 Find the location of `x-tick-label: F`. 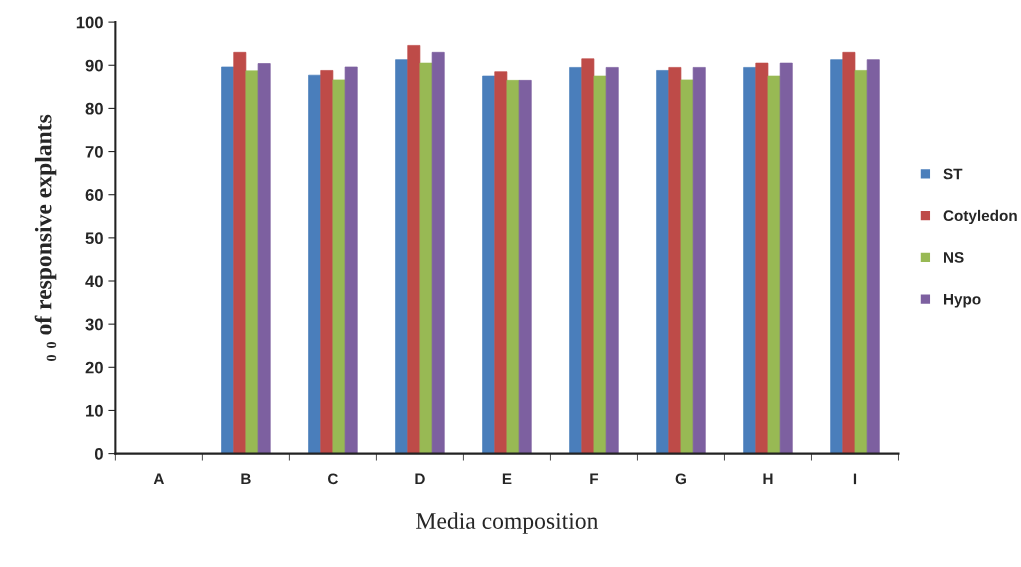

x-tick-label: F is located at coordinates (594, 479).